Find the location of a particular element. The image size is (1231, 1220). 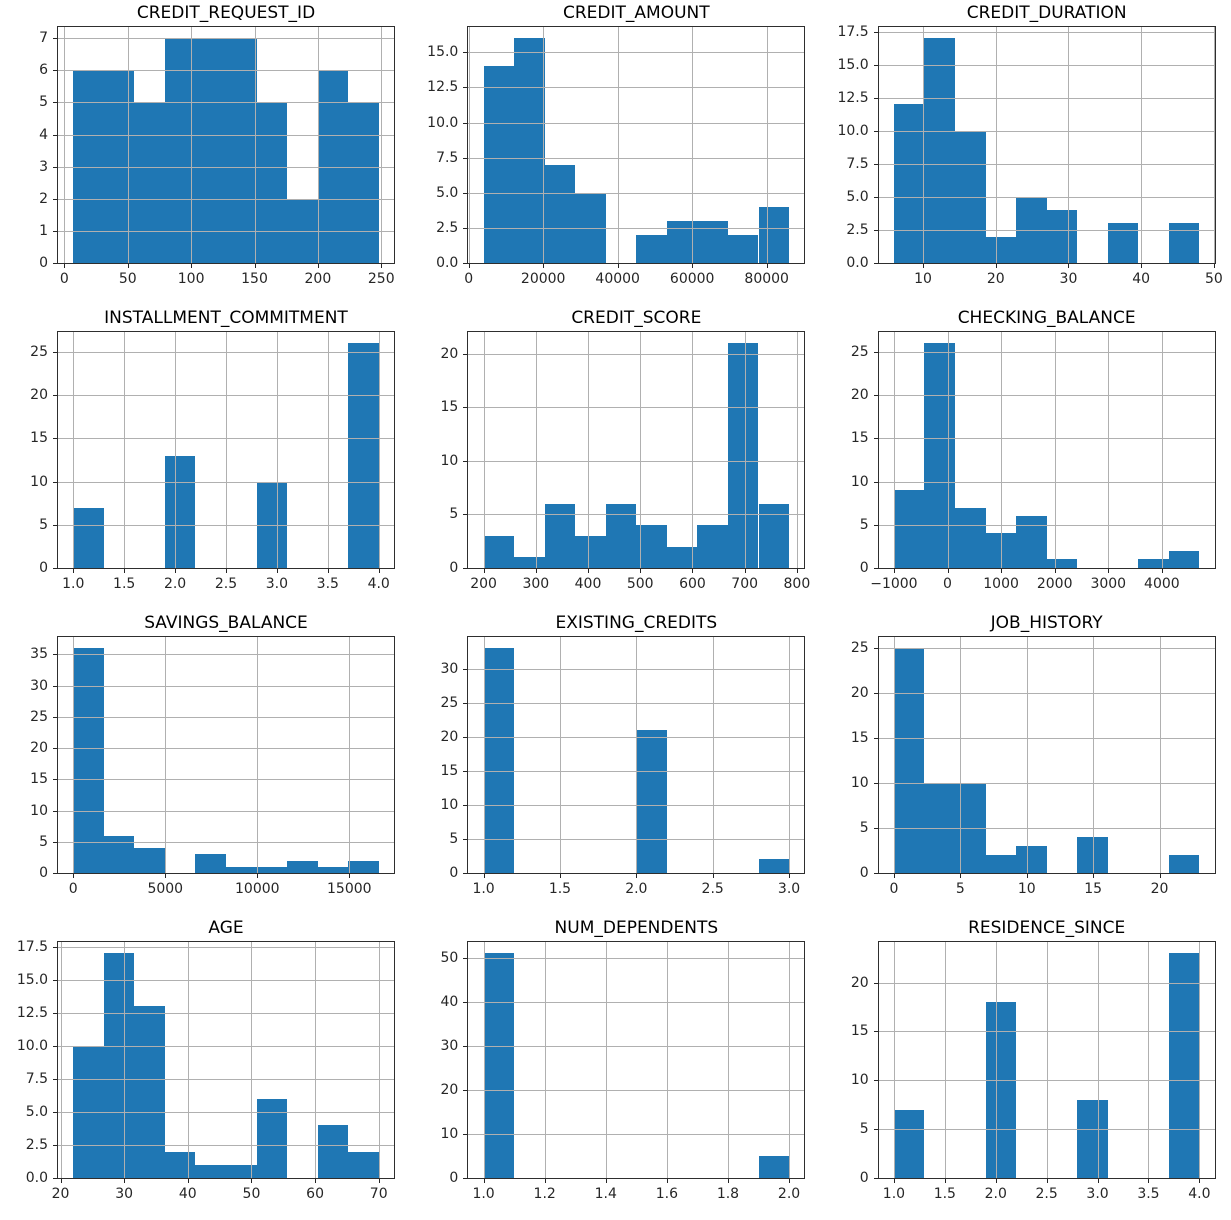

x-tick-label: 400 is located at coordinates (588, 584).